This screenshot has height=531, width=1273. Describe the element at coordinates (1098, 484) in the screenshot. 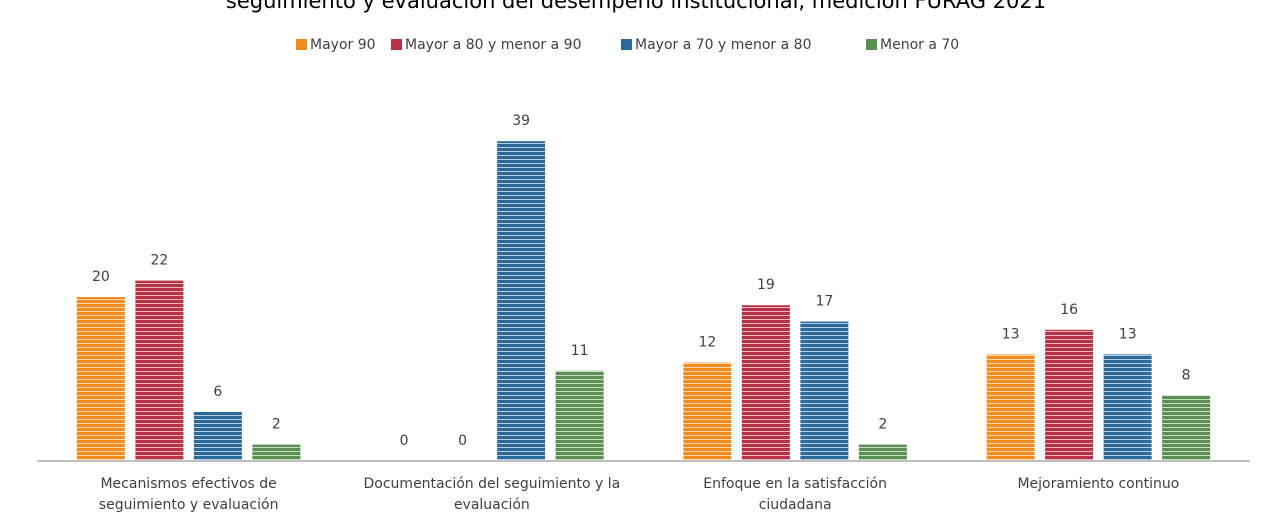

I see `x-tick-label: Mejoramiento continuo` at that location.